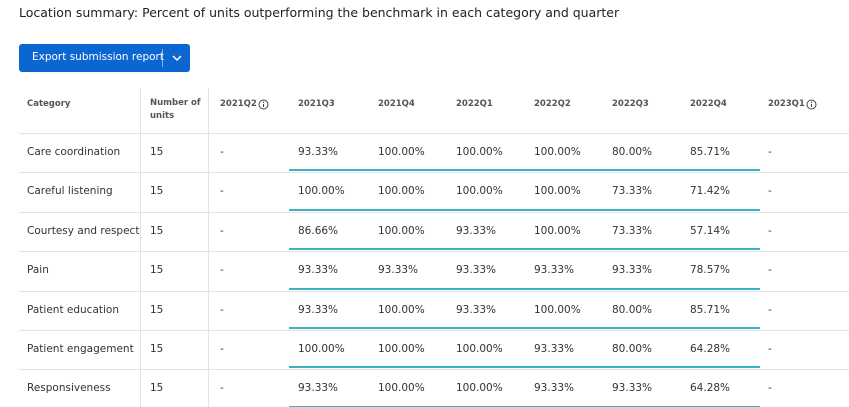 This screenshot has width=849, height=407. Describe the element at coordinates (177, 58) in the screenshot. I see `dropdown-chevron` at that location.